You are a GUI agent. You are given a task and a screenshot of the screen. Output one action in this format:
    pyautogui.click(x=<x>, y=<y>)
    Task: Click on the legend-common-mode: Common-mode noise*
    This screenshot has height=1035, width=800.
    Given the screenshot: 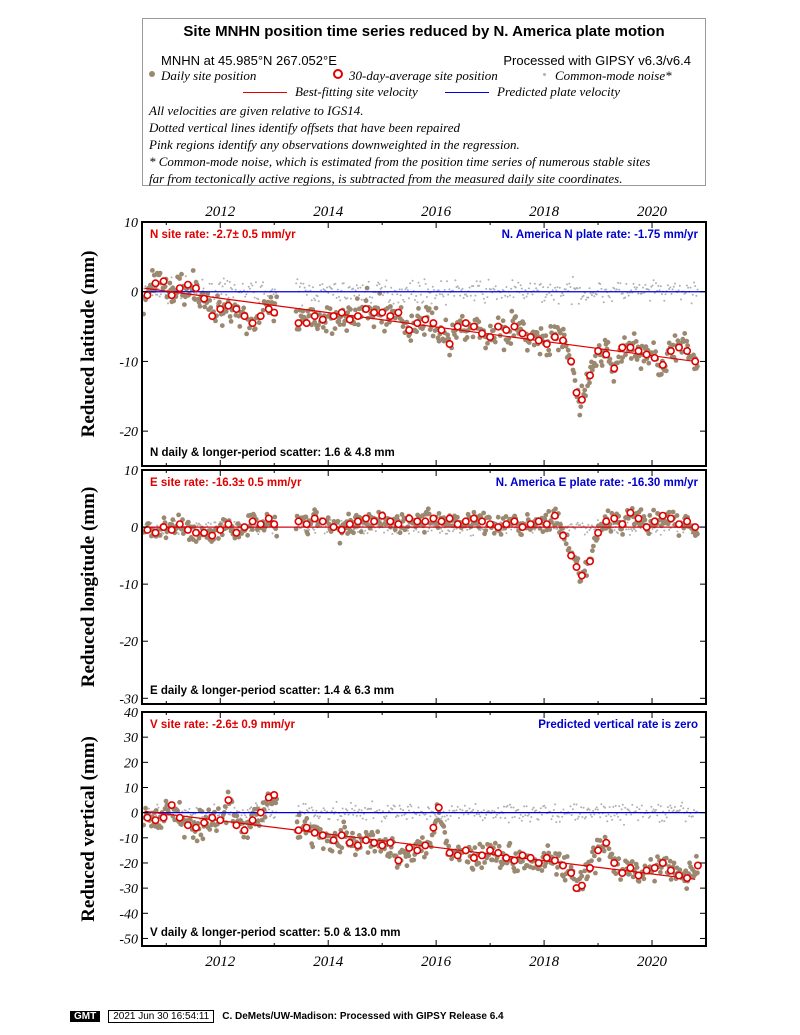 What is the action you would take?
    pyautogui.click(x=613, y=75)
    